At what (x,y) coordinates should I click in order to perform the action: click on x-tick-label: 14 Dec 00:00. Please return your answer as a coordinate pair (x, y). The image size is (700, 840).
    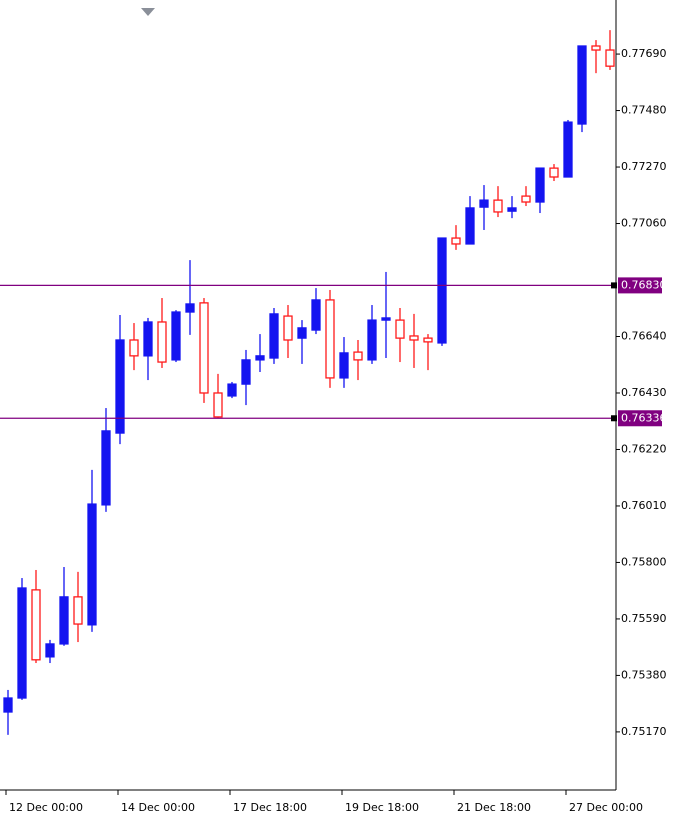
    Looking at the image, I should click on (158, 807).